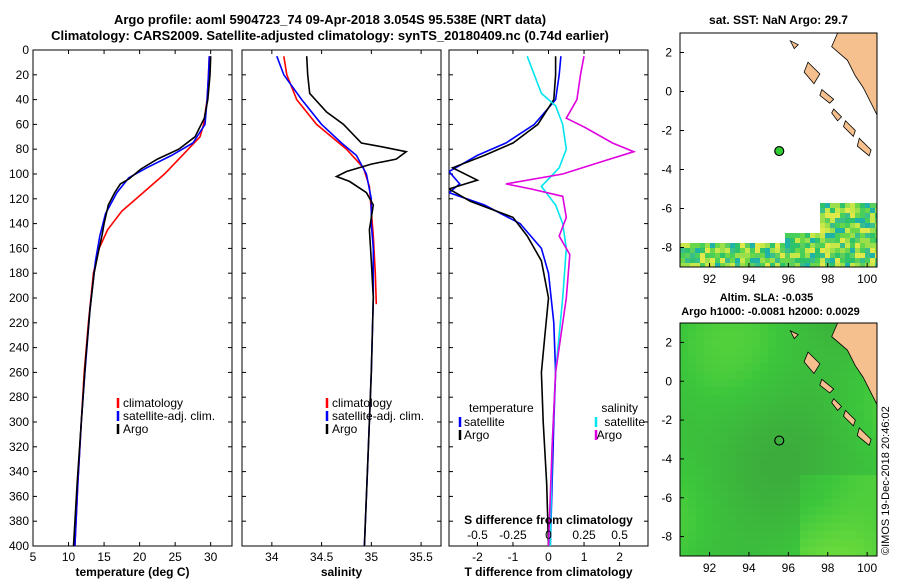  Describe the element at coordinates (19, 248) in the screenshot. I see `temperature-ytick-label: 160` at that location.